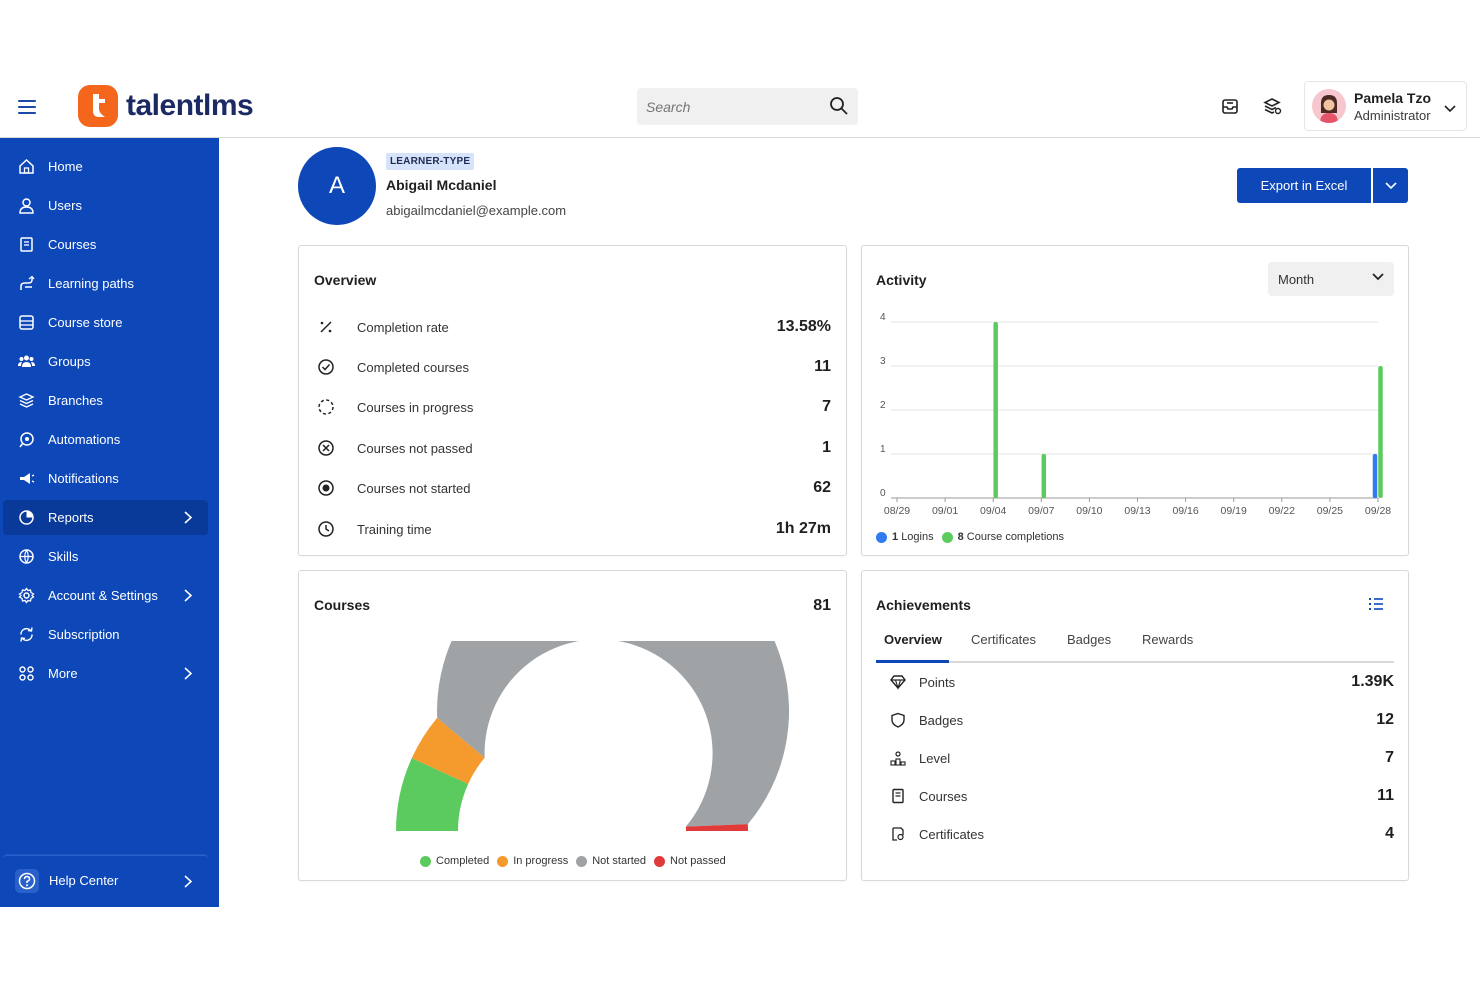 This screenshot has width=1480, height=987. What do you see at coordinates (727, 106) in the screenshot?
I see `search-input` at bounding box center [727, 106].